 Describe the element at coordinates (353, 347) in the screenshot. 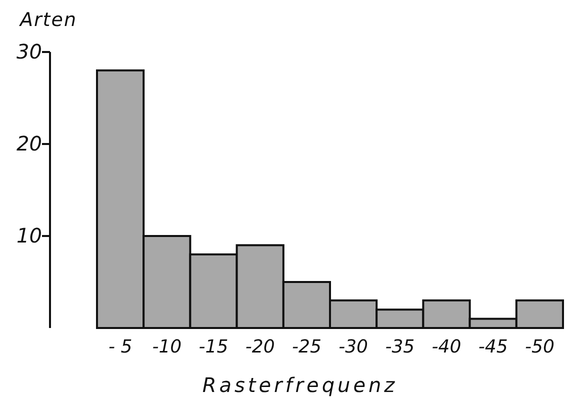

I see `x-tick-label: -30` at that location.